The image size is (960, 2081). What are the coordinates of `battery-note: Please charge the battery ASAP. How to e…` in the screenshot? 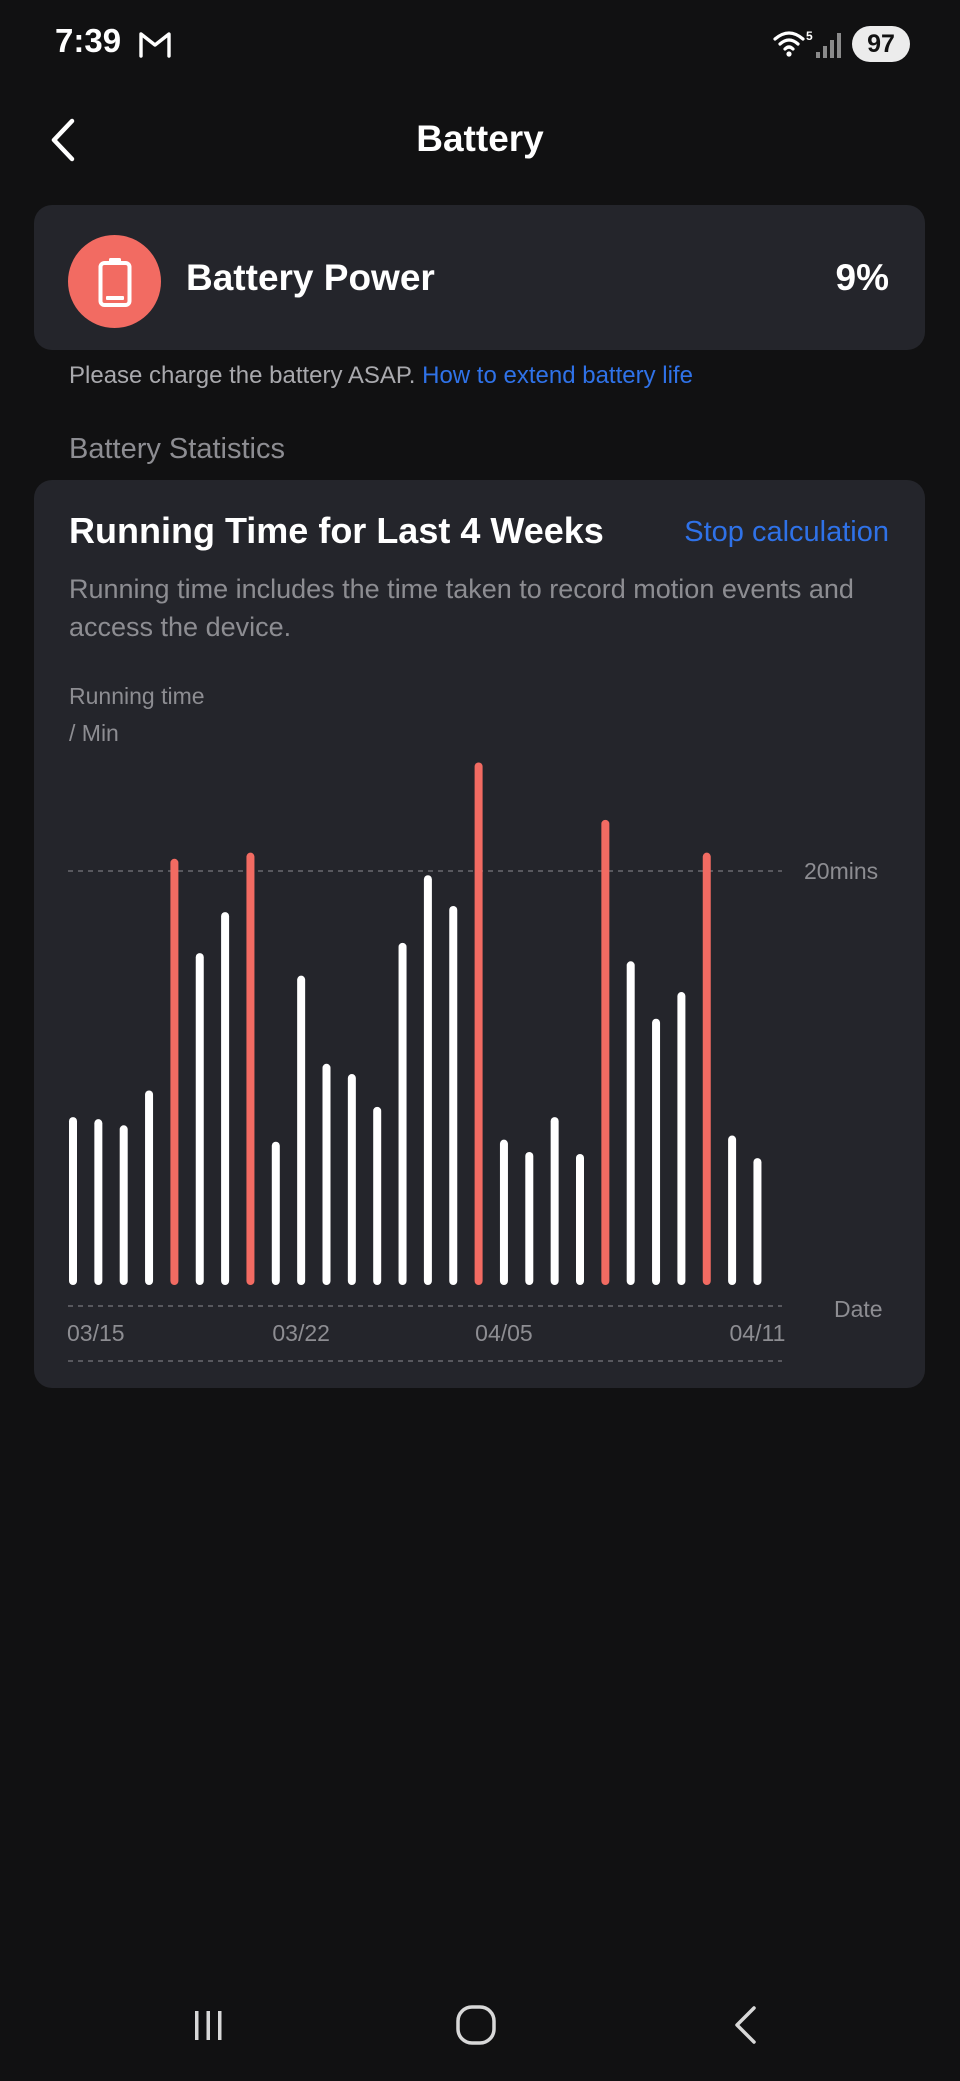 It's located at (381, 376).